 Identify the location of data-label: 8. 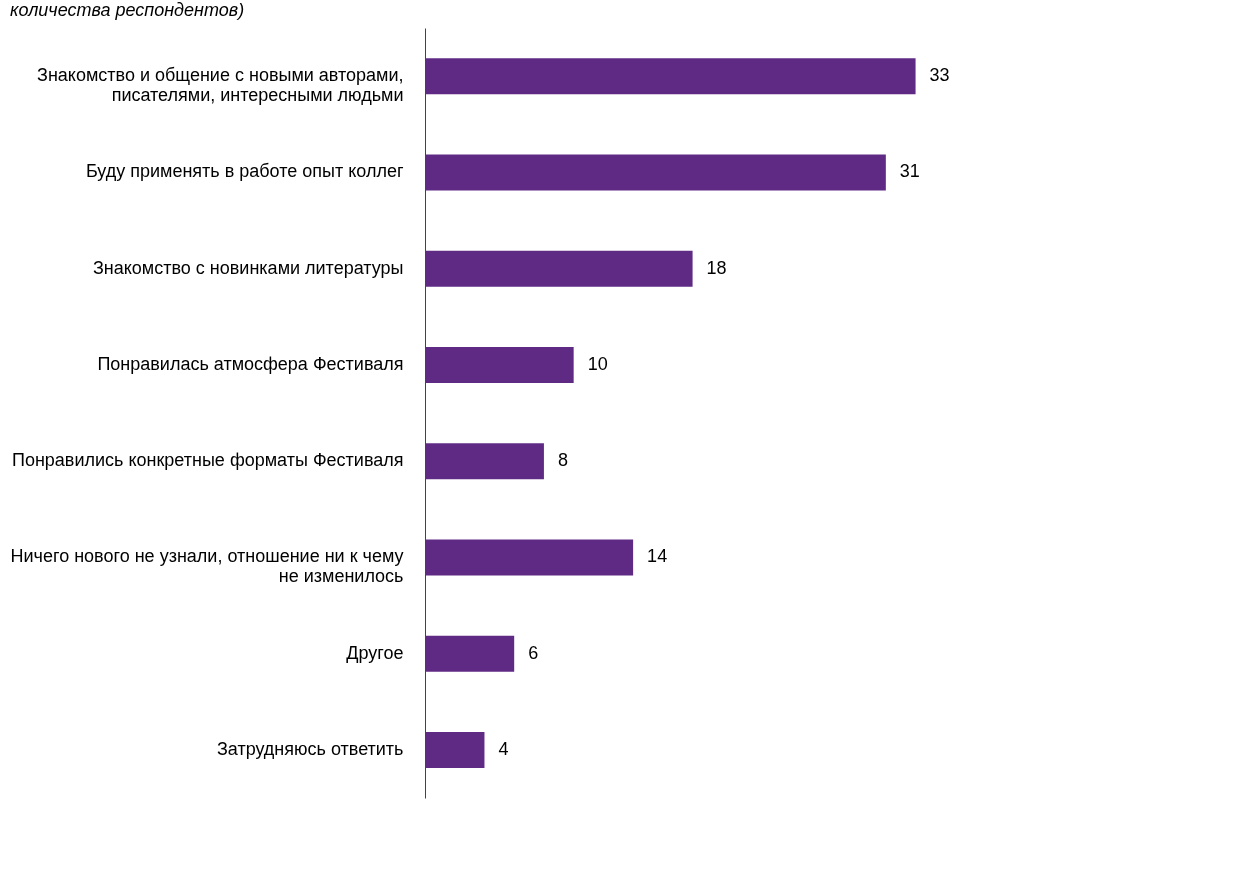
(562, 460).